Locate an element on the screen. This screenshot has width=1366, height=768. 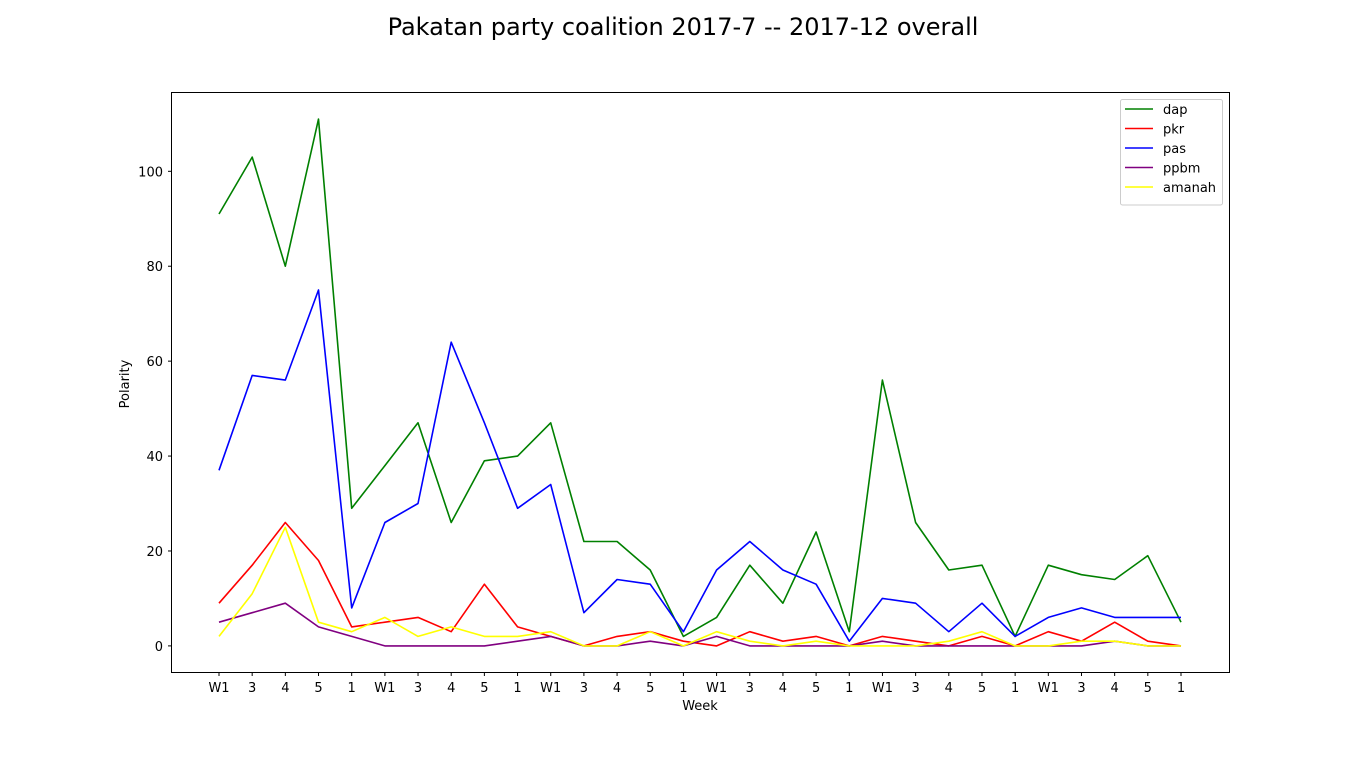
y-tick-label: 0 is located at coordinates (159, 647).